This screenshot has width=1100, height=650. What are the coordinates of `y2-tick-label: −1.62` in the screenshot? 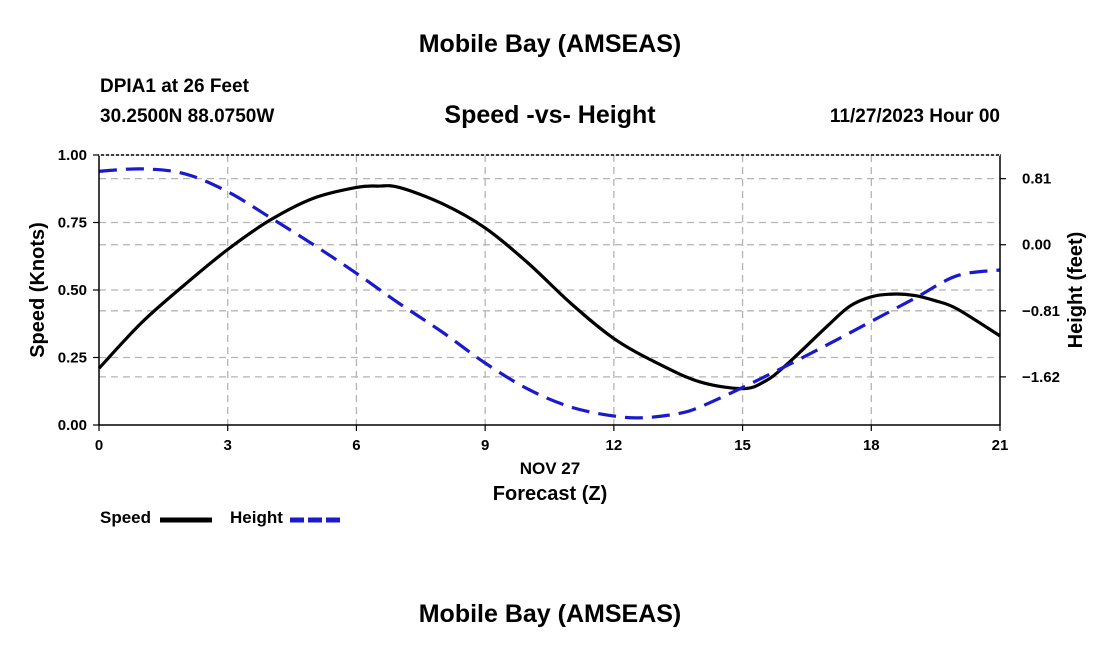 It's located at (1041, 377).